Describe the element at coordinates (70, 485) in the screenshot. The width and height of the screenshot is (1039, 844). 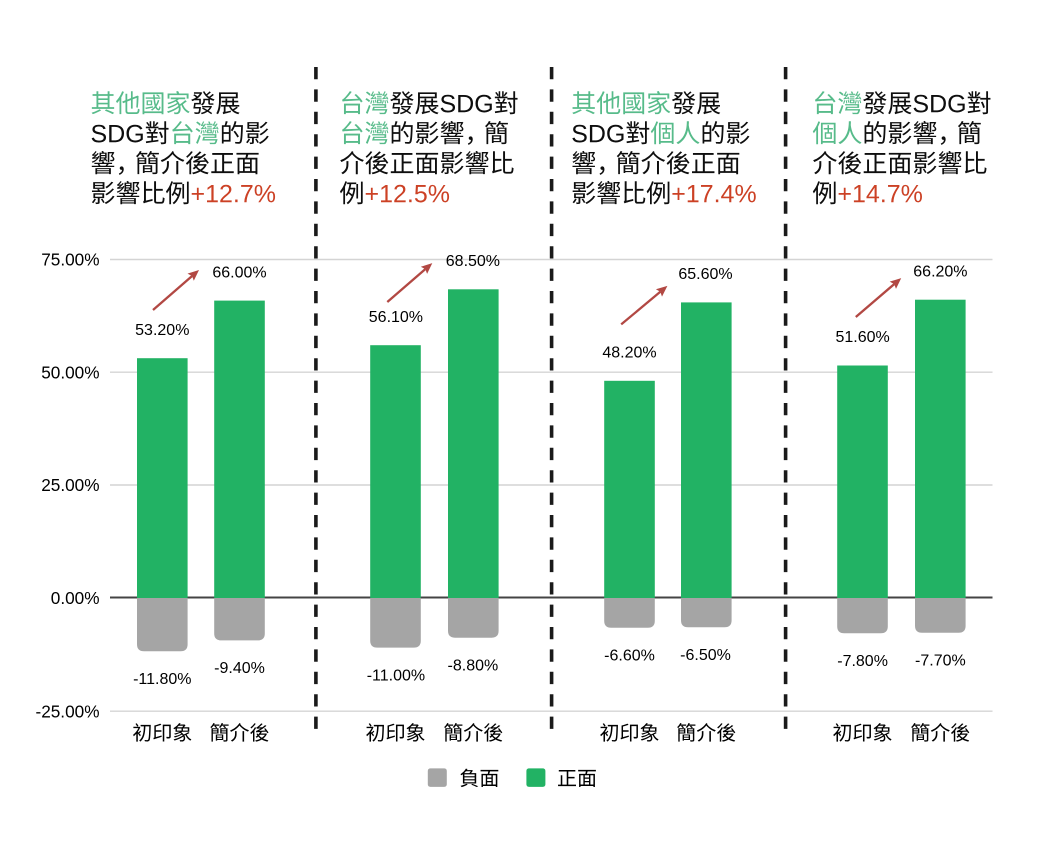
I see `svg-text: 25.00%` at that location.